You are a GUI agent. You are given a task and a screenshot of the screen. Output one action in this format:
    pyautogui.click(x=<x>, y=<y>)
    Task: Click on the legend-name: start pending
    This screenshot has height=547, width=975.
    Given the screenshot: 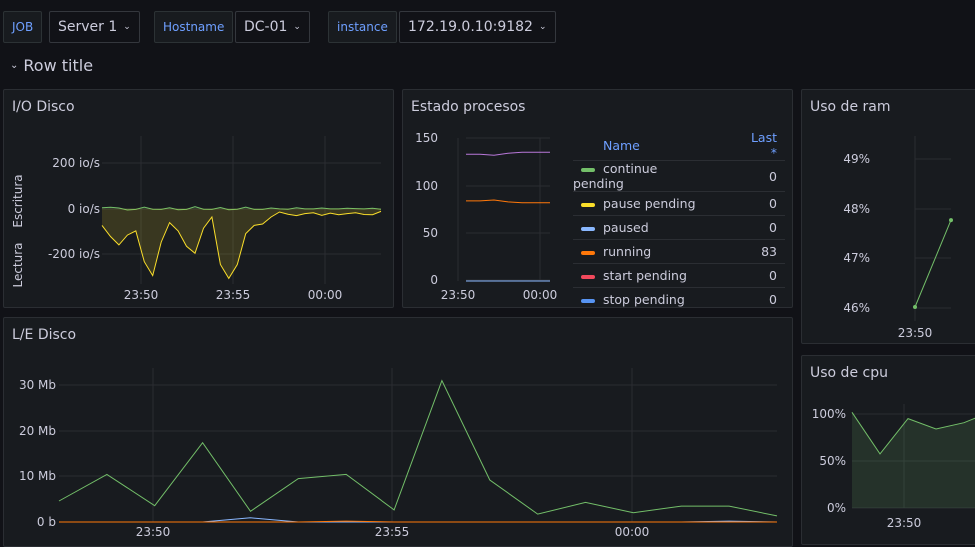 What is the action you would take?
    pyautogui.click(x=645, y=275)
    